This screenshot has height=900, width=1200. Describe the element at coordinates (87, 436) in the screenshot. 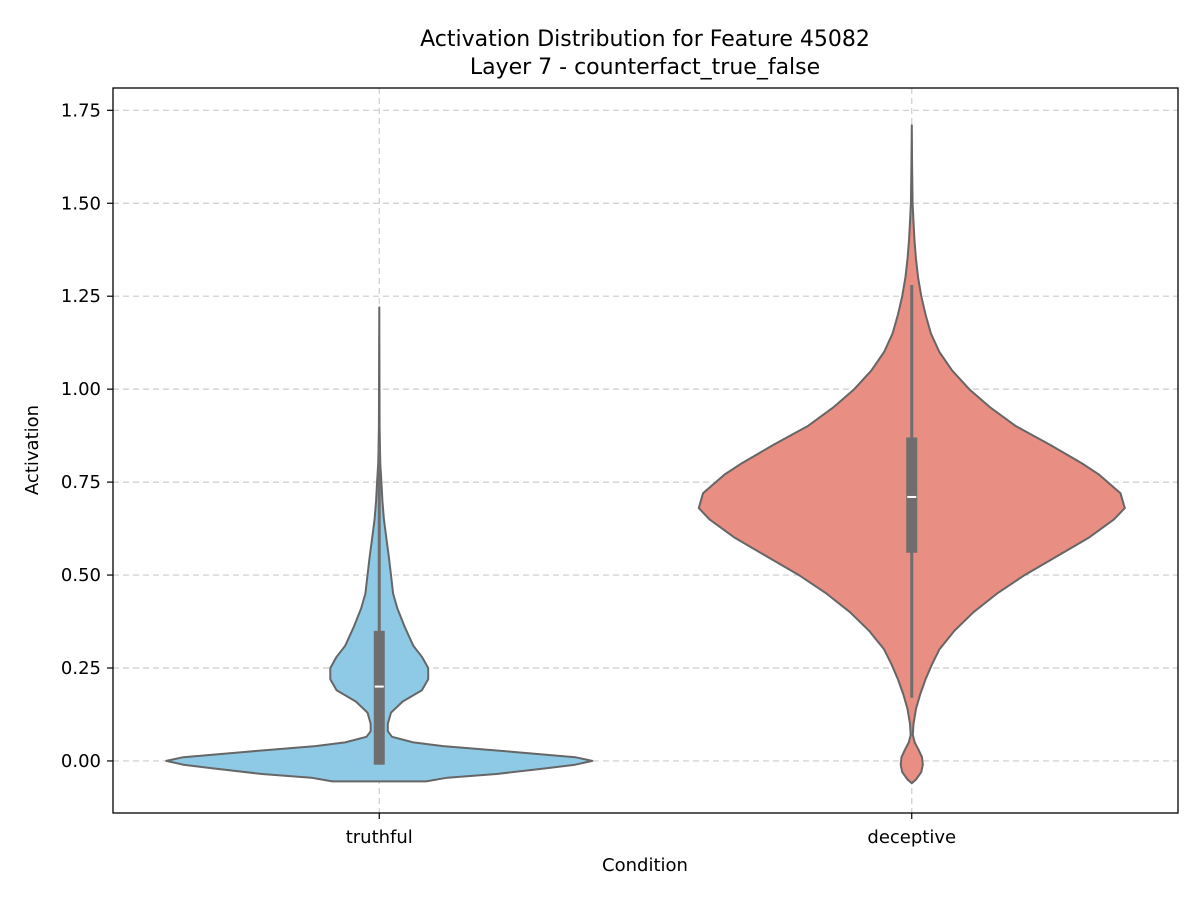

I see `y-axis-ticks: 0.00 0.25 0.50 0.75 1.00 1.25 1.50 1.75` at that location.